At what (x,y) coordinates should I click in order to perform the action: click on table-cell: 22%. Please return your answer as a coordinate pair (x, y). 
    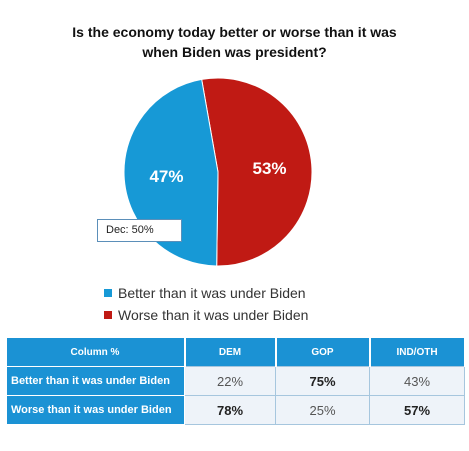
    Looking at the image, I should click on (230, 381).